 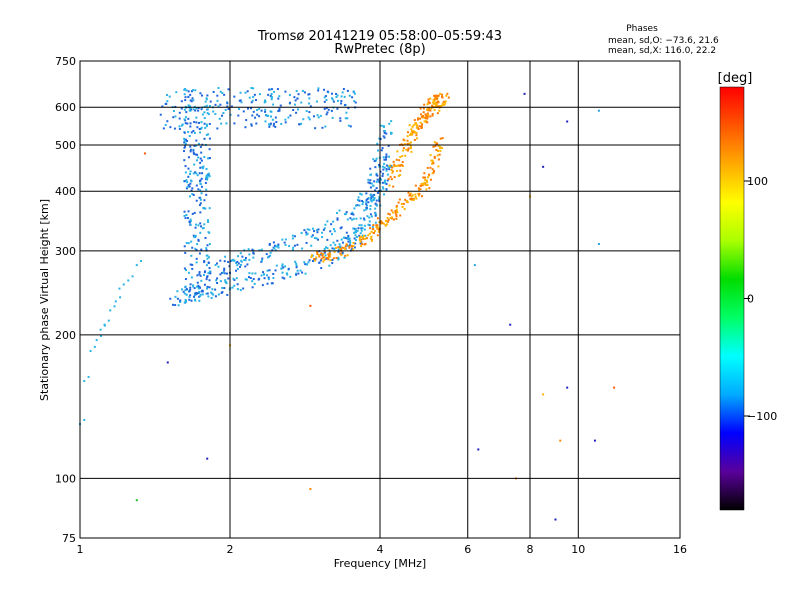 I want to click on chart-subtitle: RwPretec (8p), so click(x=379, y=49).